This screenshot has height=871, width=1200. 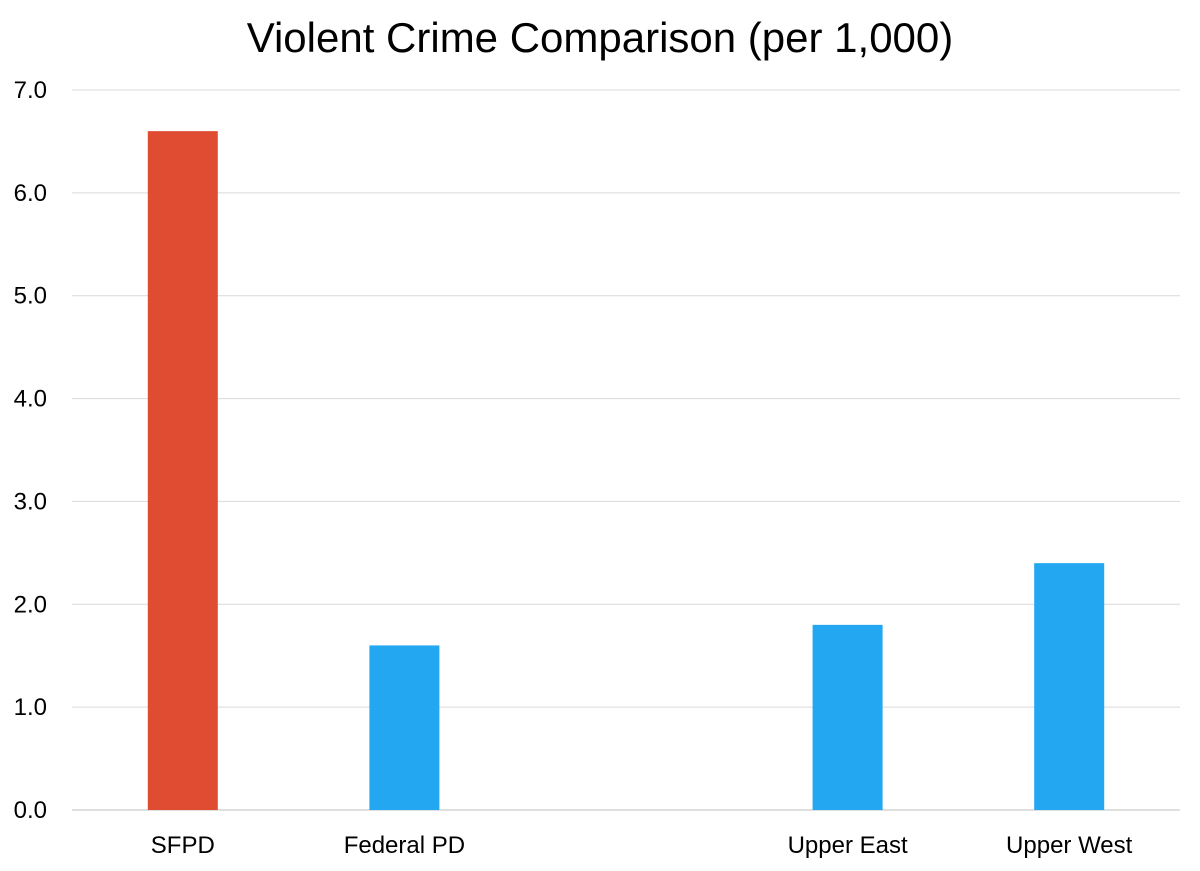 I want to click on bar-sfpd, so click(x=182, y=471).